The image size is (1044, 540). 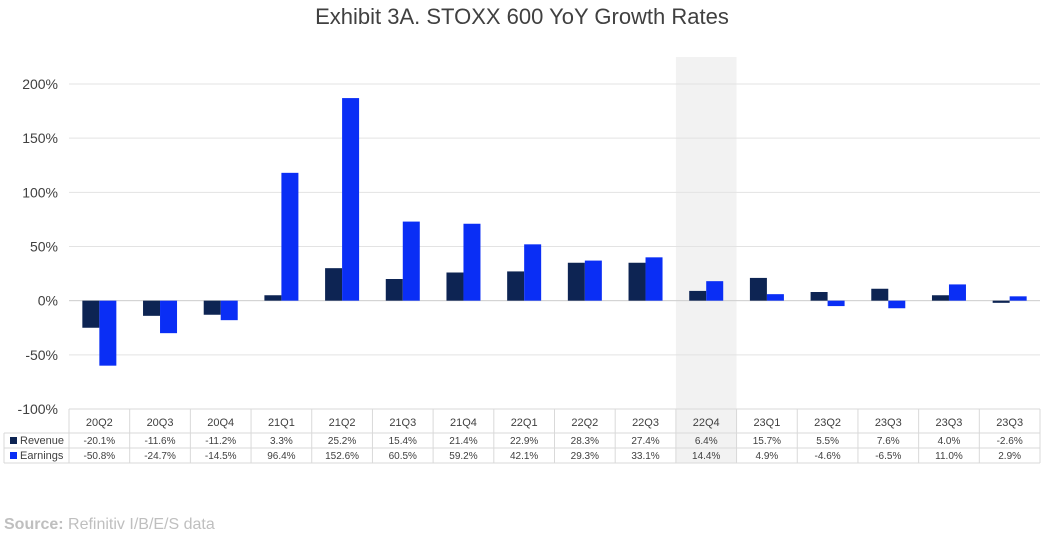 I want to click on x-tick-label: 22Q4, so click(x=706, y=423).